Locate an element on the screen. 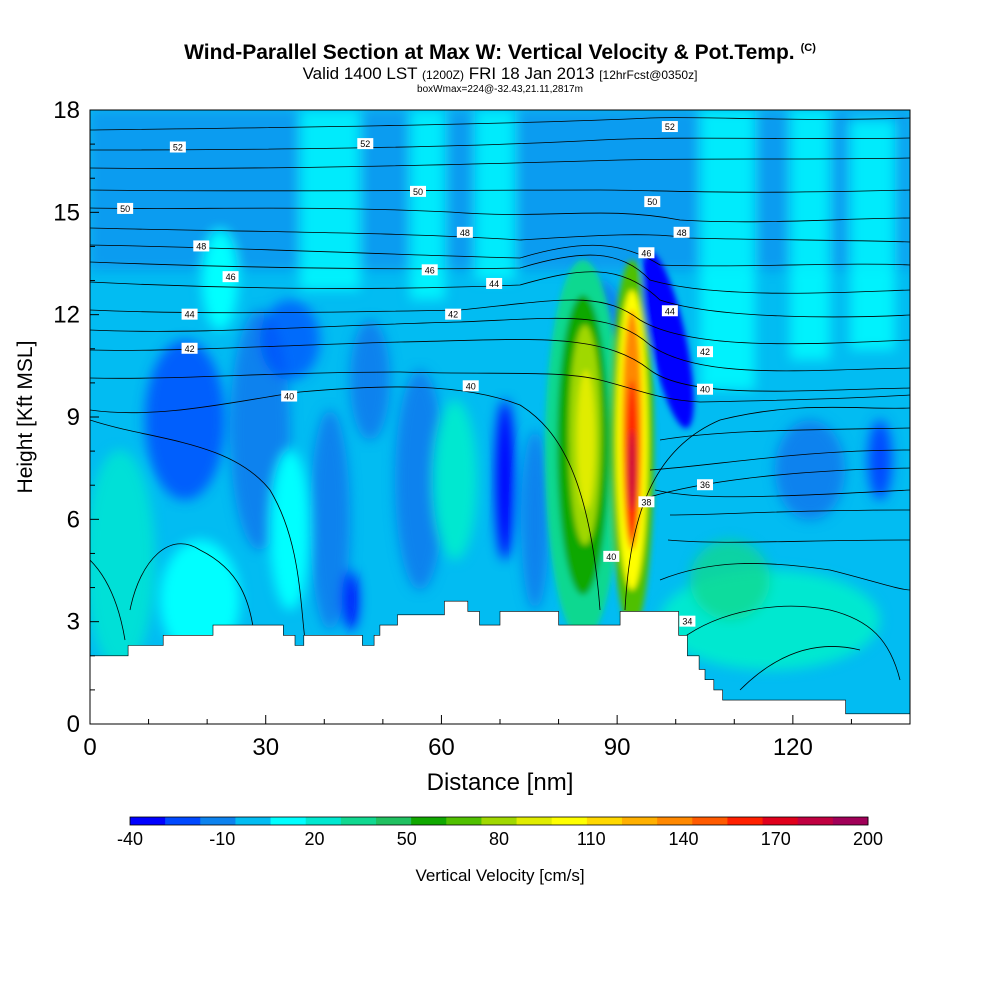  theta-label: 34 is located at coordinates (687, 621).